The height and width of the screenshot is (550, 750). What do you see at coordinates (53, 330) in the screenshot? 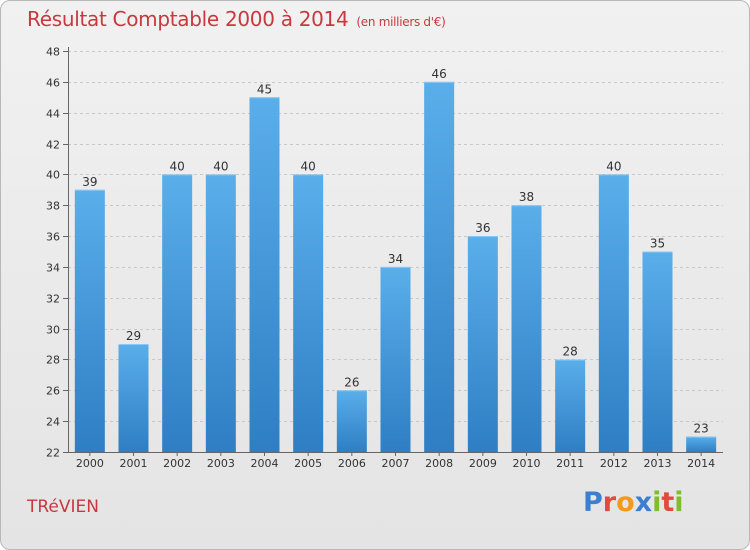
I see `y-tick-label: 30` at bounding box center [53, 330].